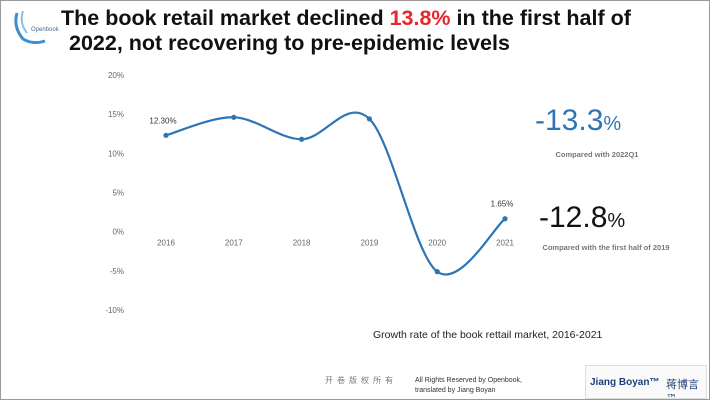 The image size is (710, 400). Describe the element at coordinates (616, 221) in the screenshot. I see `callout-2-unit: %` at that location.